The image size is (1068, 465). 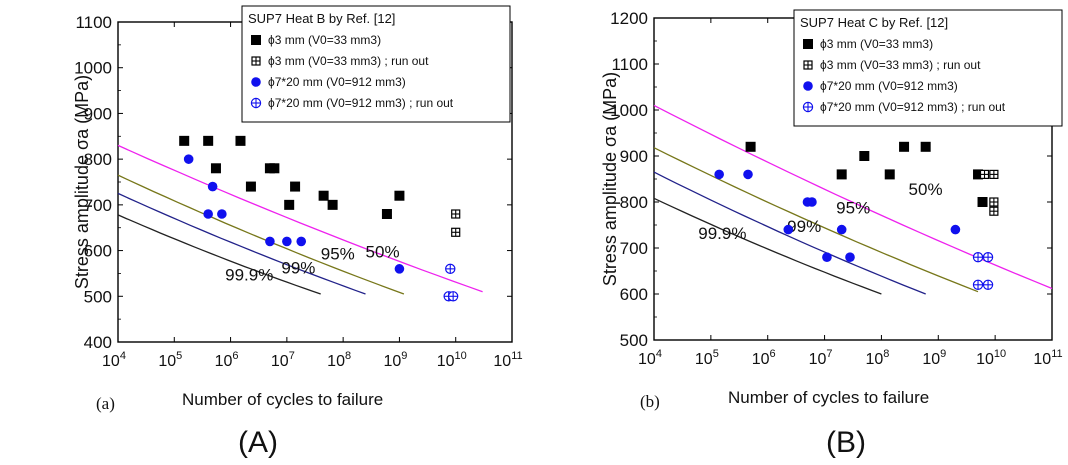 What do you see at coordinates (707, 358) in the screenshot?
I see `chart-b-xtick-label-1: 10⁵` at bounding box center [707, 358].